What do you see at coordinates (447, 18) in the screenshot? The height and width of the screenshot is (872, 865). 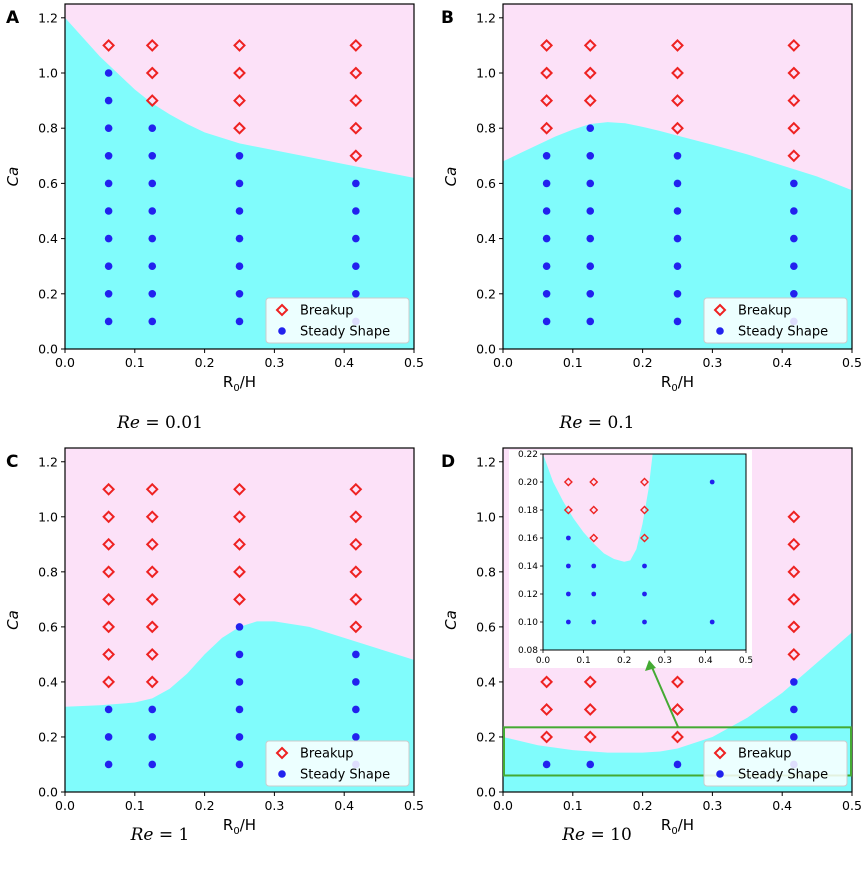 I see `panel-letter: B` at bounding box center [447, 18].